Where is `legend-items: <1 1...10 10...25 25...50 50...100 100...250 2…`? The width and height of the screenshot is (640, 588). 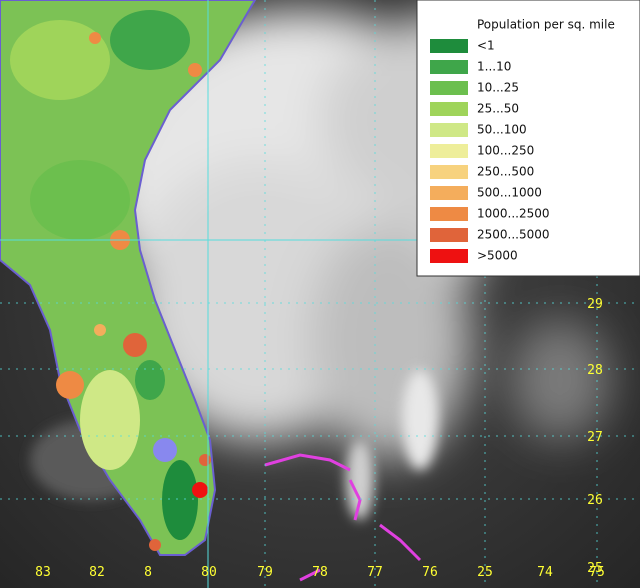 legend-items: <1 1...10 10...25 25...50 50...100 100...250 2… is located at coordinates (490, 151).